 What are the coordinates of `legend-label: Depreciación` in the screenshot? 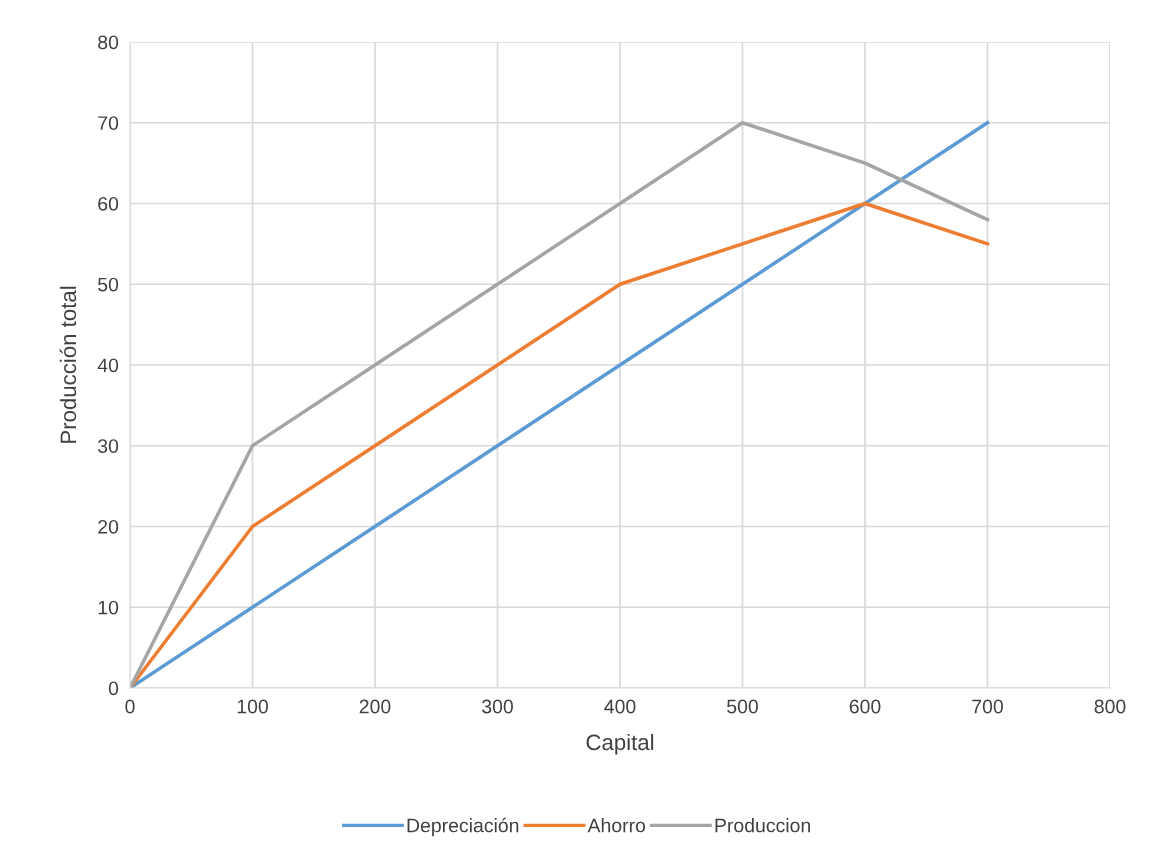 It's located at (463, 827).